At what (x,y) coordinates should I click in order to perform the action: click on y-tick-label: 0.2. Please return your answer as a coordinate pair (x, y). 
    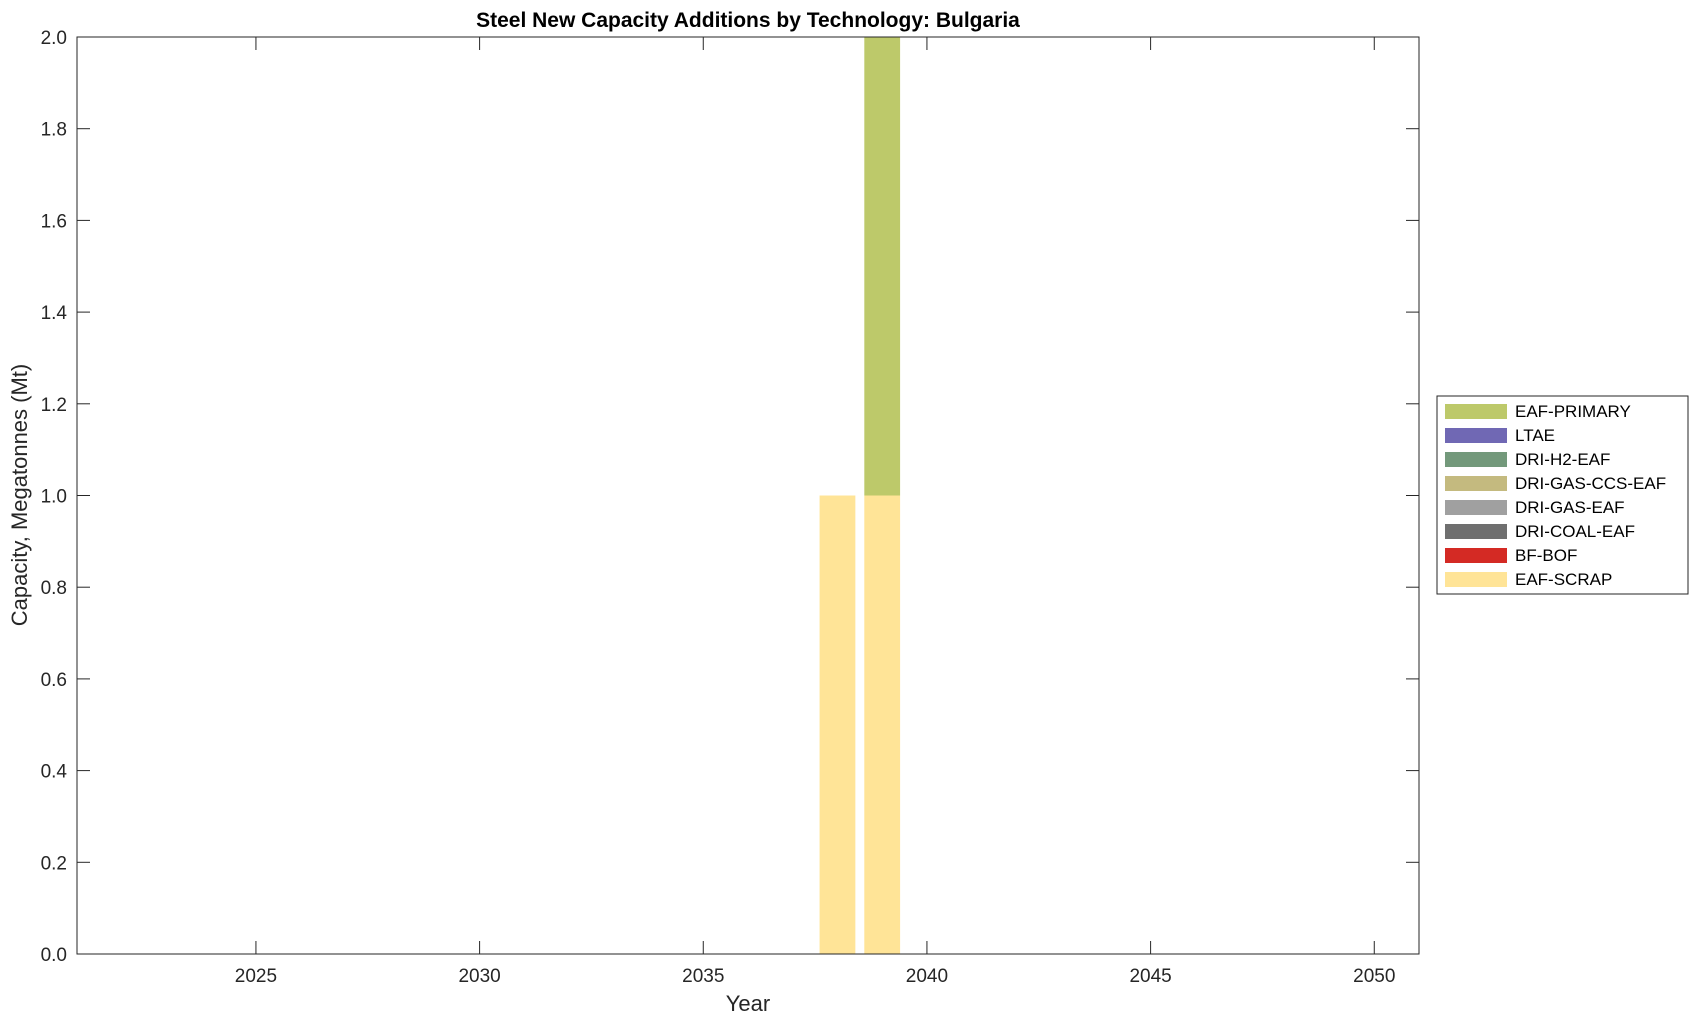
    Looking at the image, I should click on (54, 863).